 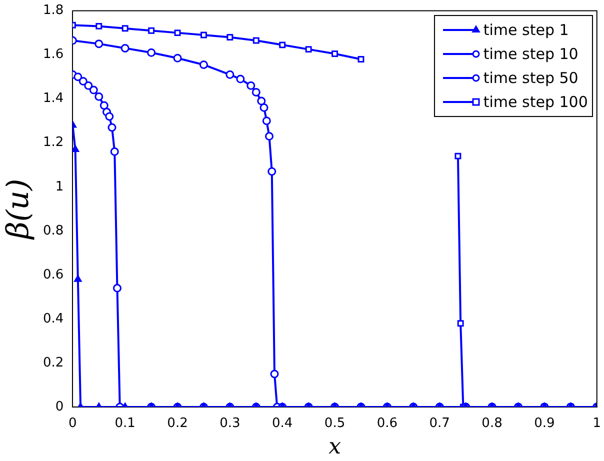 I want to click on y-tick-label: 0, so click(x=59, y=406).